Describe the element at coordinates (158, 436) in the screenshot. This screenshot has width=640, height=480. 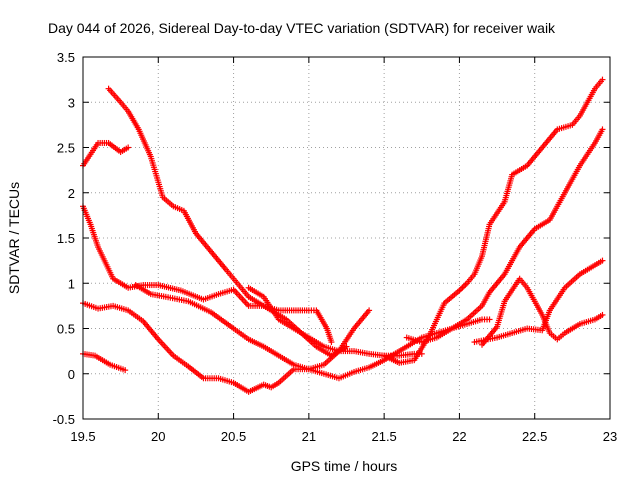
I see `x-tick-label: 20` at that location.